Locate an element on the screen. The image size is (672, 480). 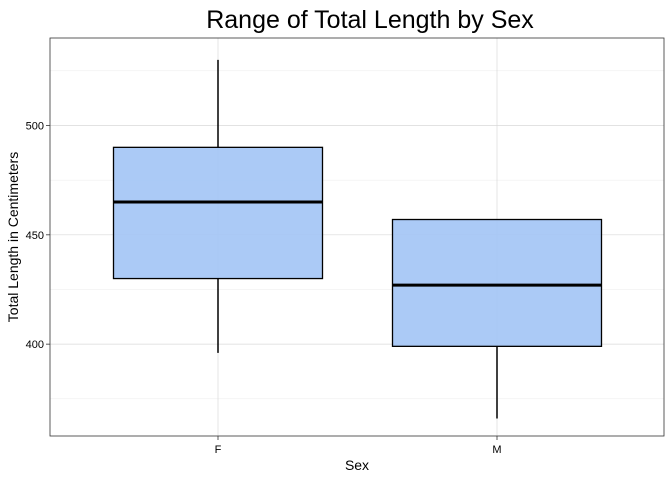
box-M is located at coordinates (497, 318).